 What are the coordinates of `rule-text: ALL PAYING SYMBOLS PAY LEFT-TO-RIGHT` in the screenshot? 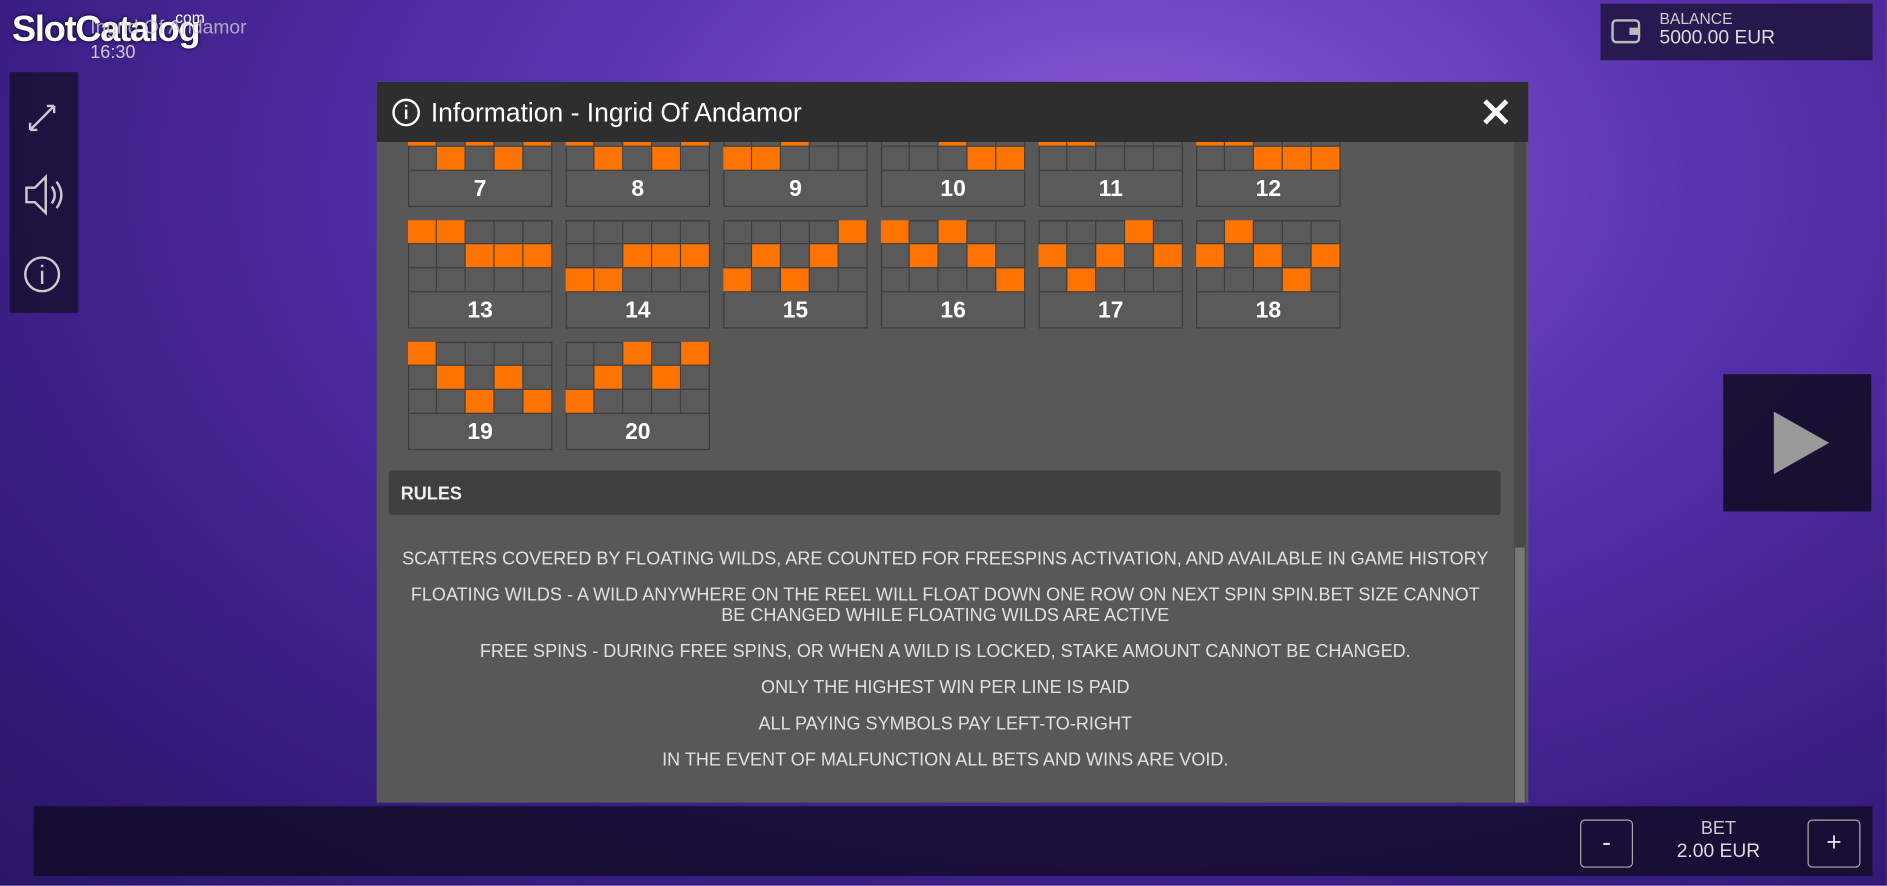 It's located at (945, 724).